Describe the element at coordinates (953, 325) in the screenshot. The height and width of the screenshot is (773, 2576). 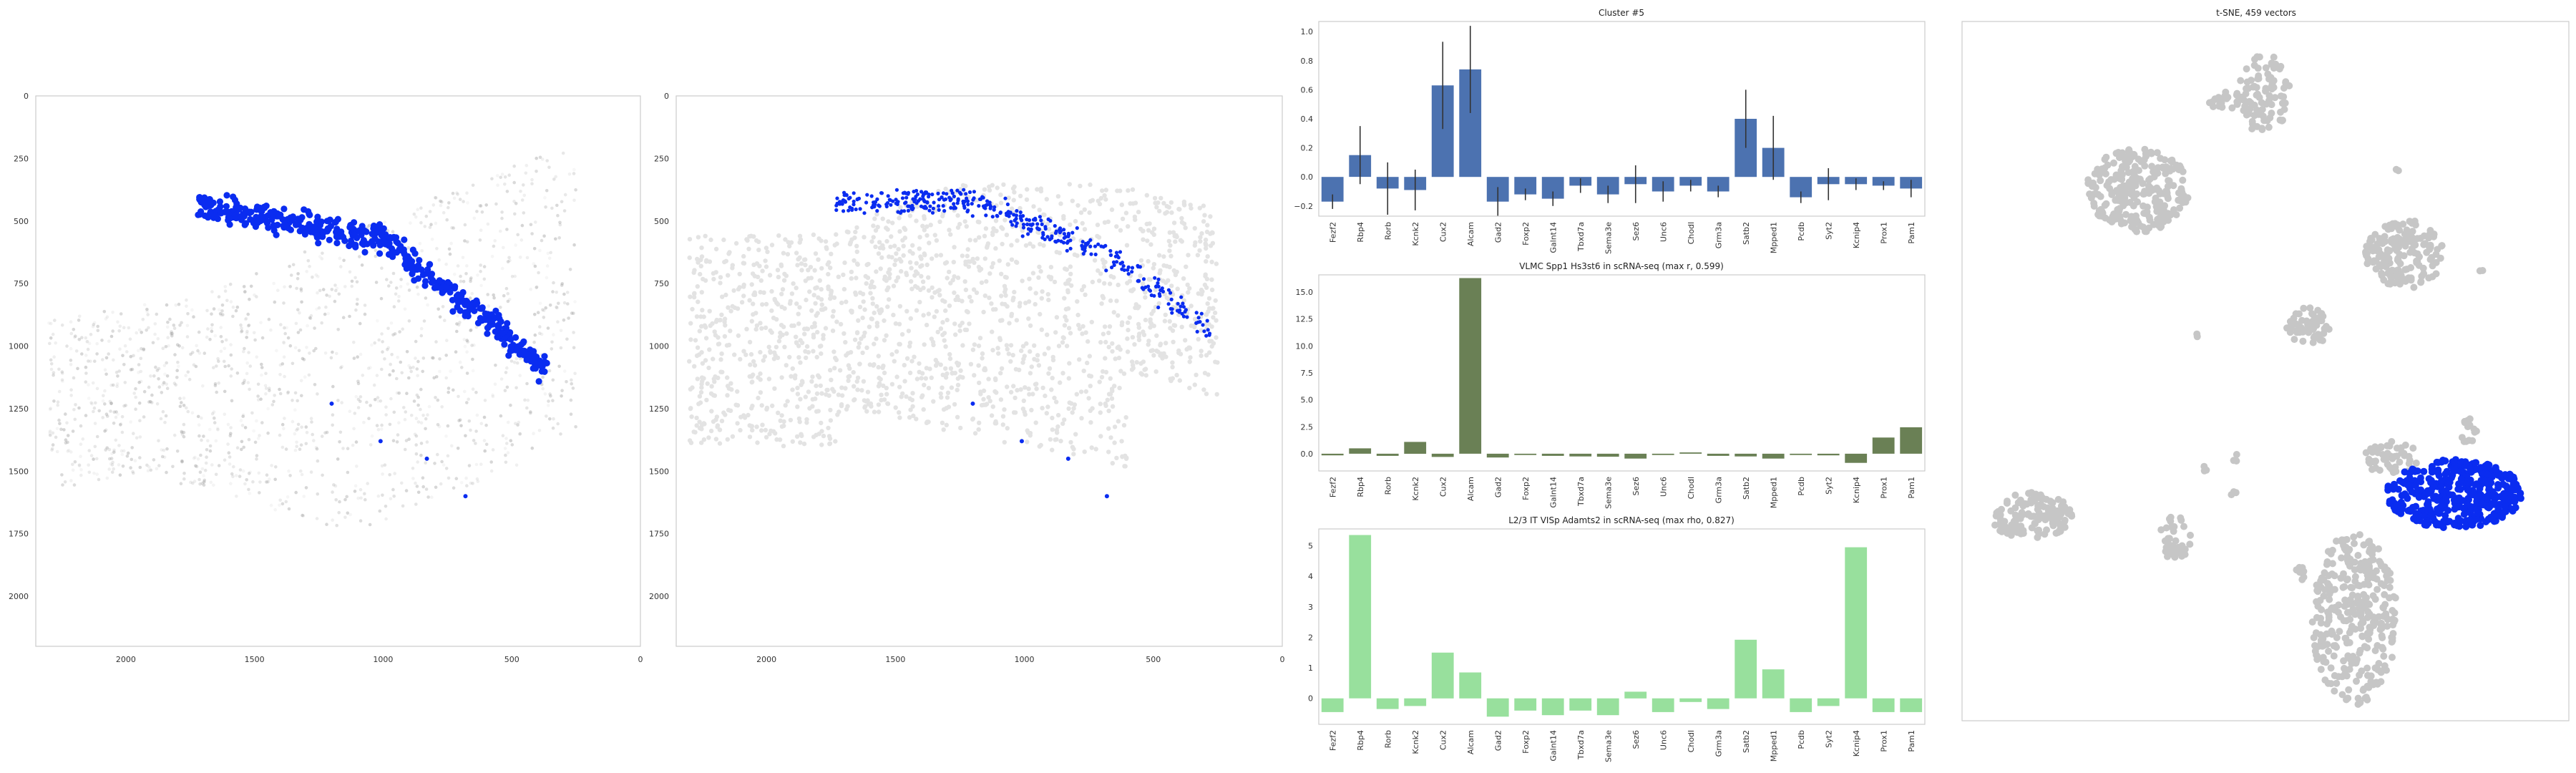
I see `background-points` at that location.